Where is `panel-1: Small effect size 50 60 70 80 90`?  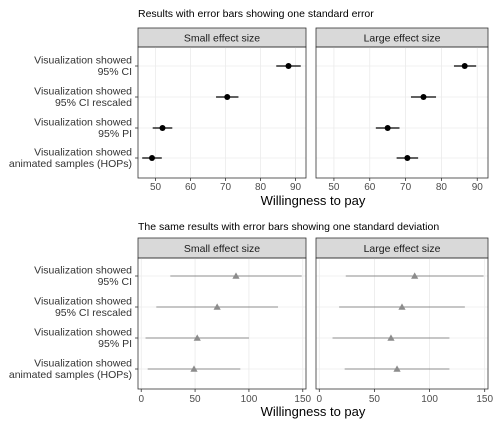
panel-1: Small effect size 50 60 70 80 90 is located at coordinates (222, 110).